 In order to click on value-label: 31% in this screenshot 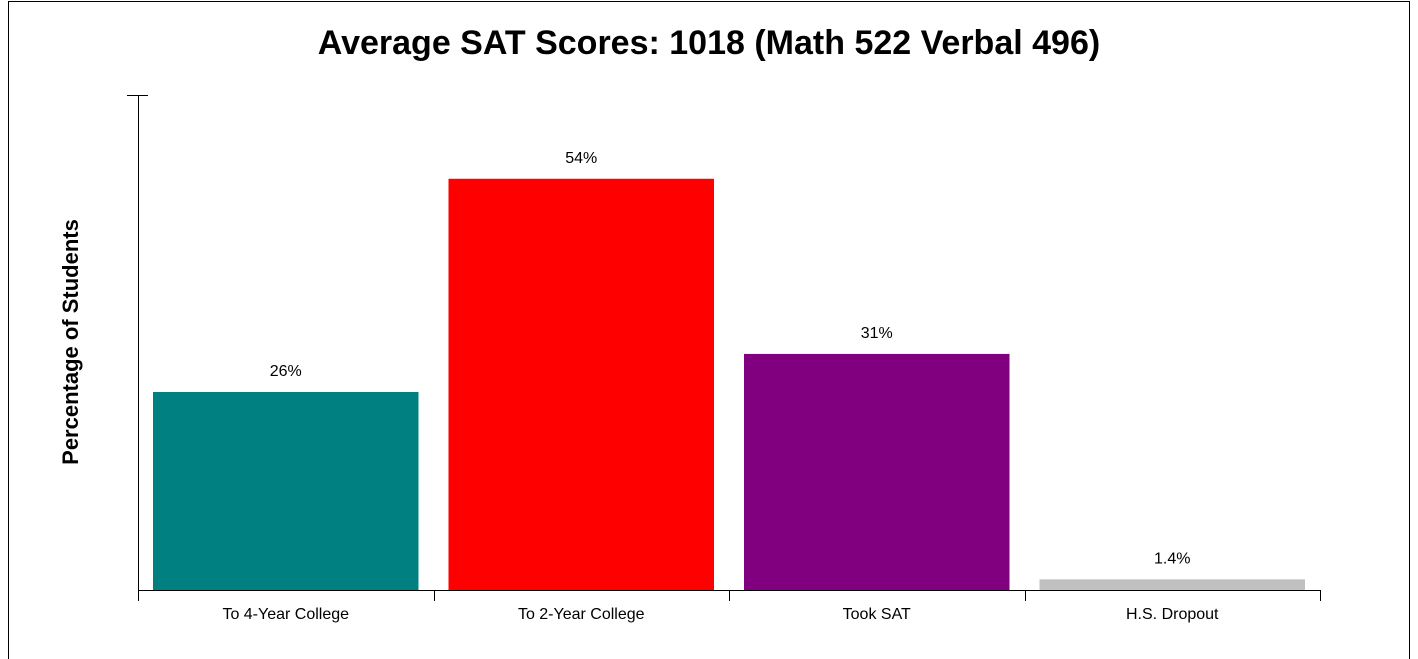, I will do `click(877, 333)`.